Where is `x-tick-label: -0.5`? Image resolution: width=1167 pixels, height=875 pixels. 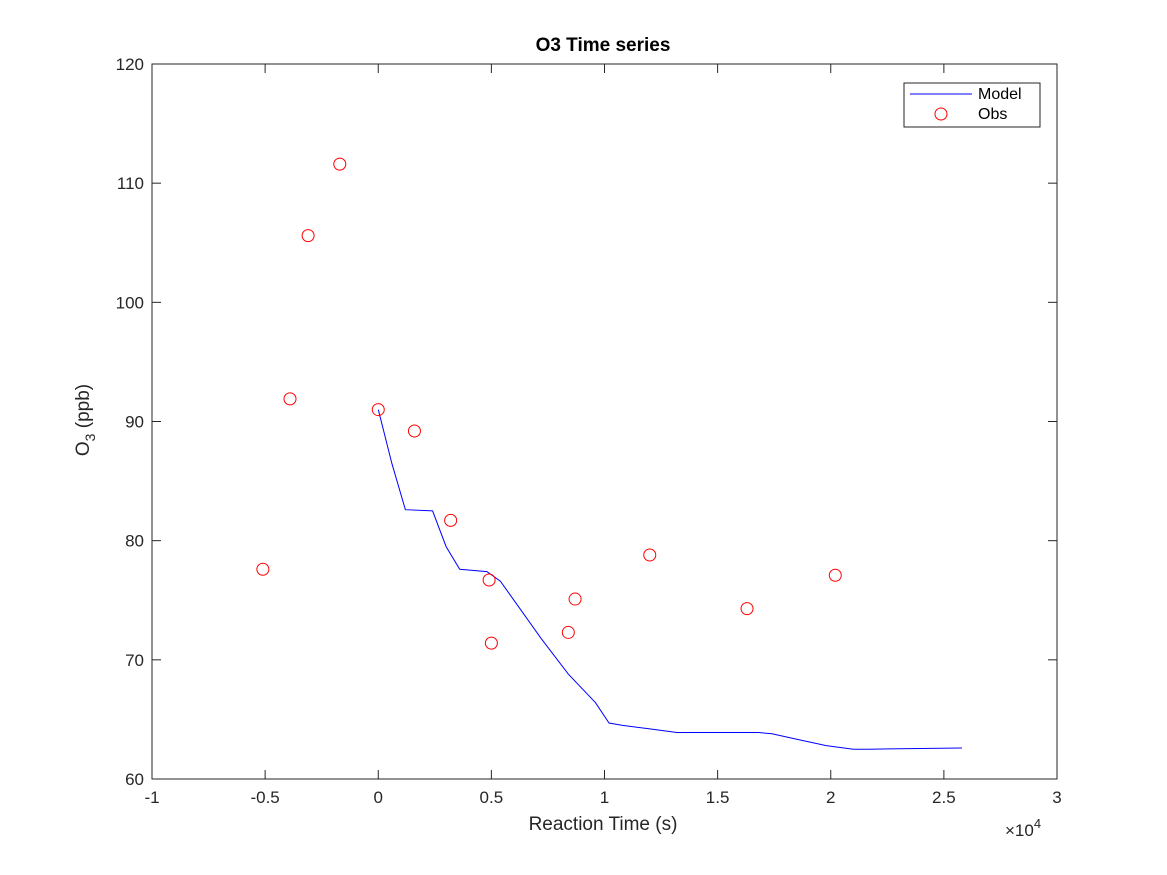 x-tick-label: -0.5 is located at coordinates (264, 797).